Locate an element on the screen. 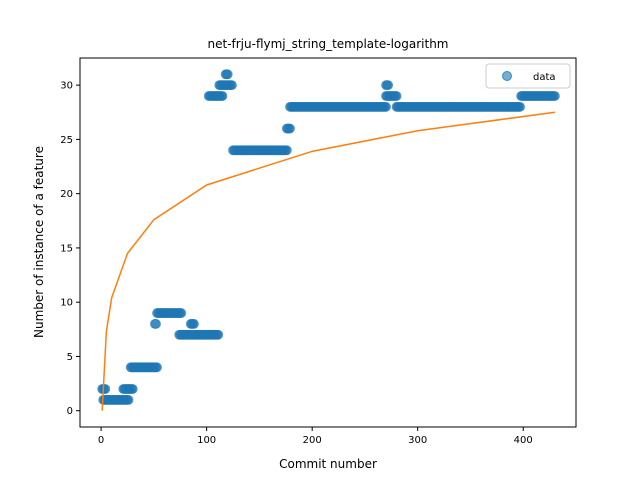  y-tick-label: 30 is located at coordinates (66, 86).